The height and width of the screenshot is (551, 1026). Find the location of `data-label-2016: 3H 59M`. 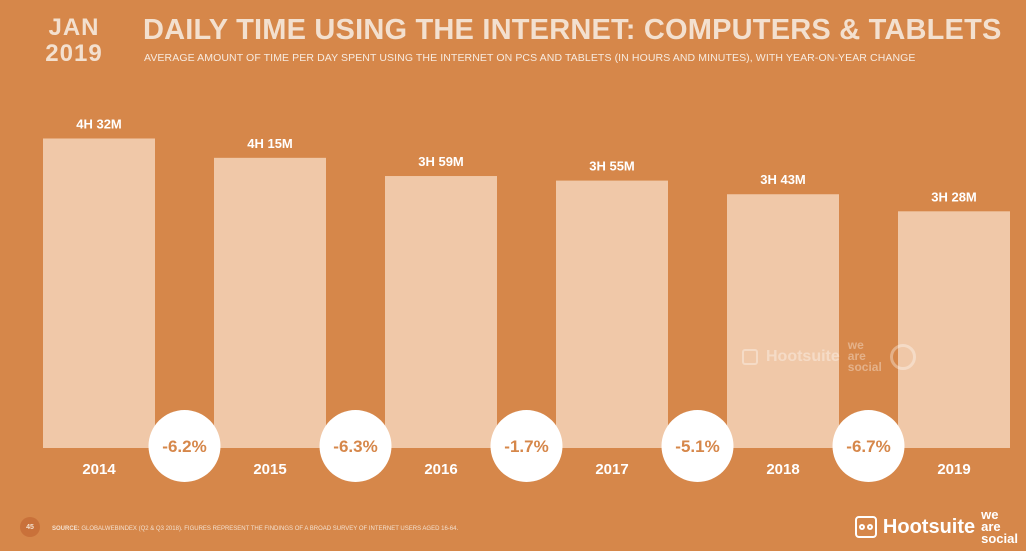

data-label-2016: 3H 59M is located at coordinates (441, 161).